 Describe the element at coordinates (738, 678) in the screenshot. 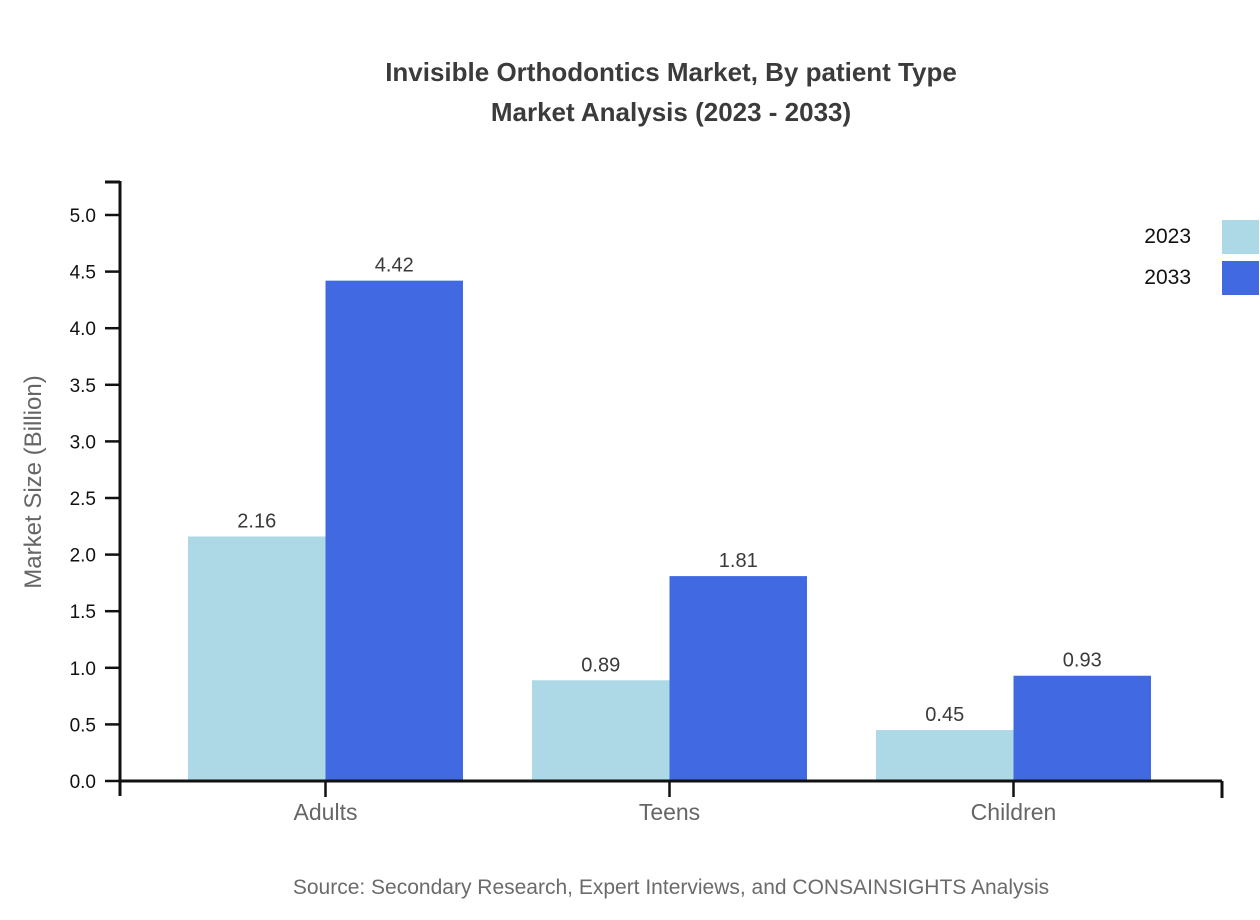

I see `bar-teens-2033` at that location.